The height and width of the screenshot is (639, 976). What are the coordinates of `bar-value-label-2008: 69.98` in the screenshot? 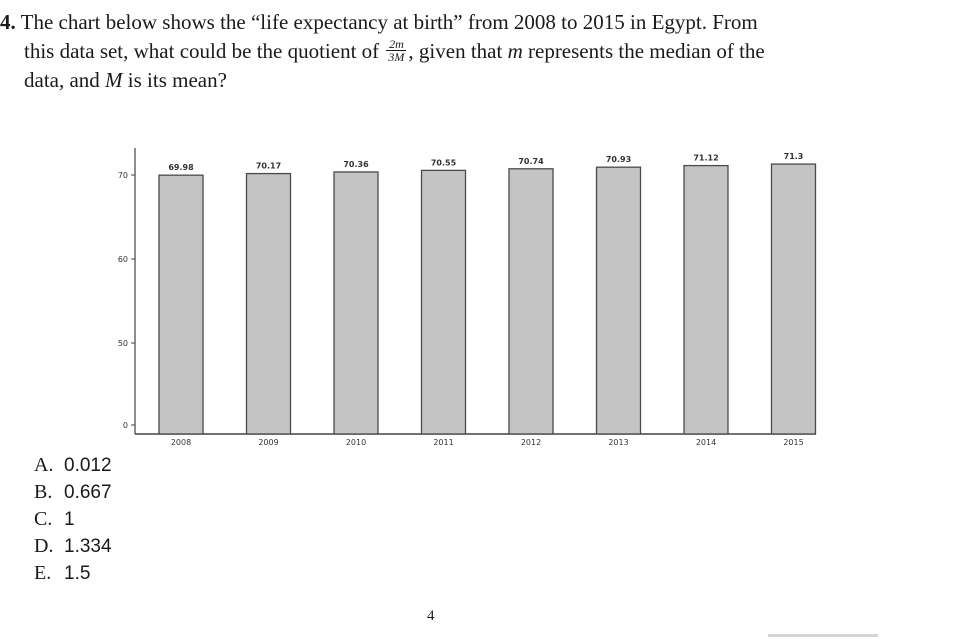 It's located at (181, 167).